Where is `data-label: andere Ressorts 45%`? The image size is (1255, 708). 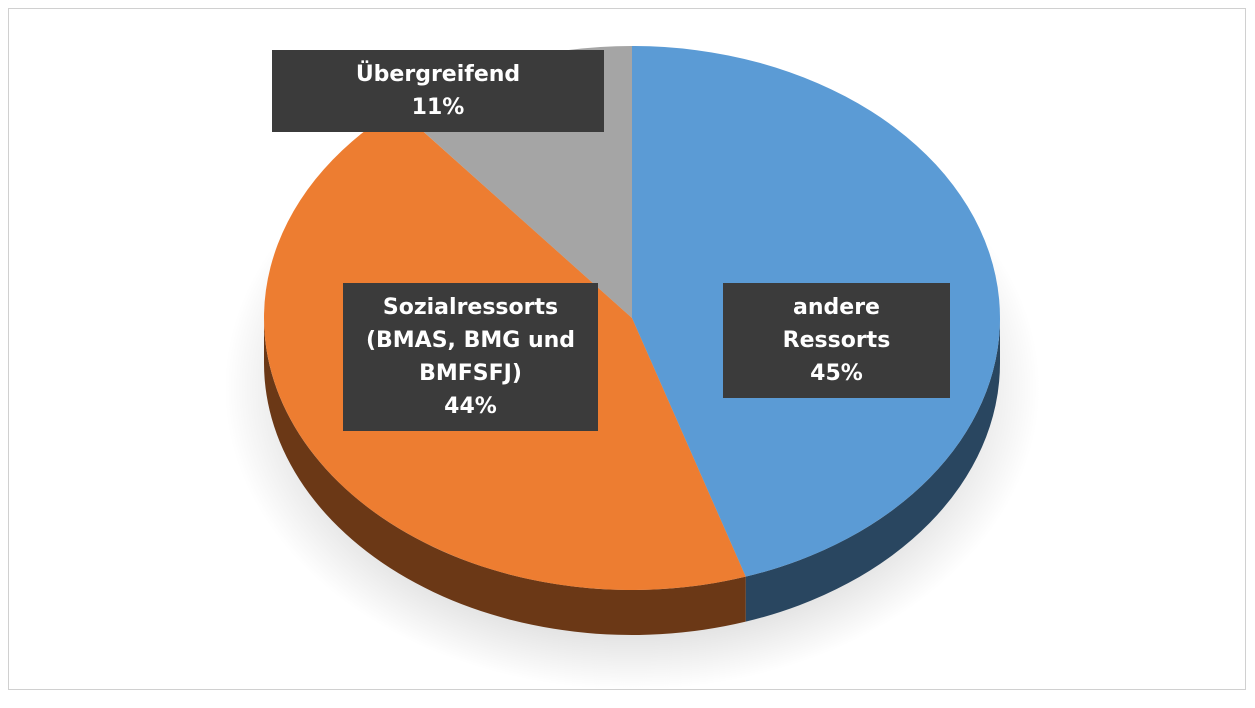
data-label: andere Ressorts 45% is located at coordinates (836, 340).